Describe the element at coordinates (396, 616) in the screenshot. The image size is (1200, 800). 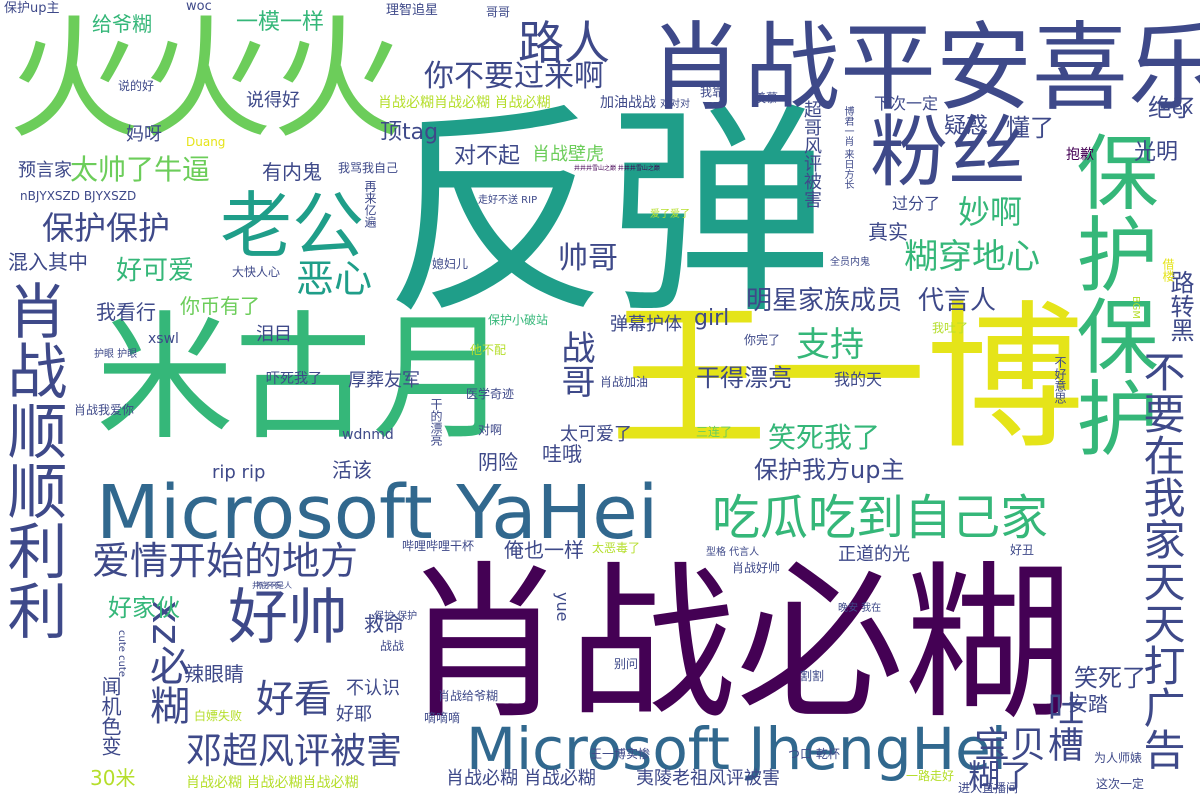
I see `word-baohu-small2: 保护 保护` at that location.